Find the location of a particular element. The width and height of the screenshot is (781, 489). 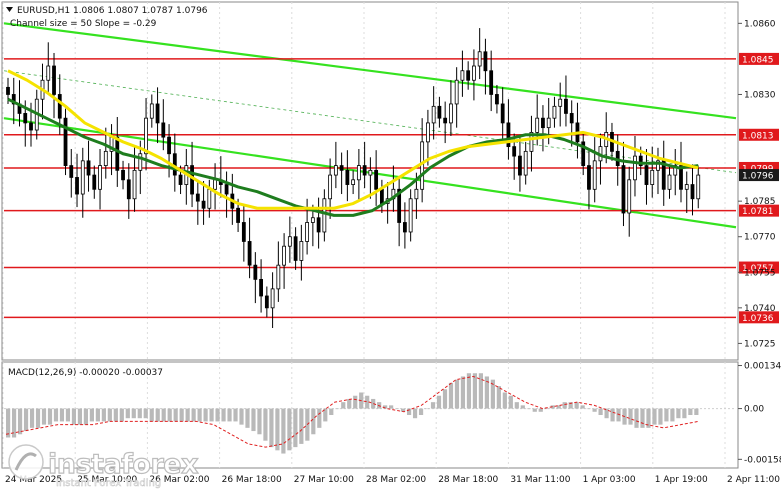

logo-emblem-icon is located at coordinates (26, 462).